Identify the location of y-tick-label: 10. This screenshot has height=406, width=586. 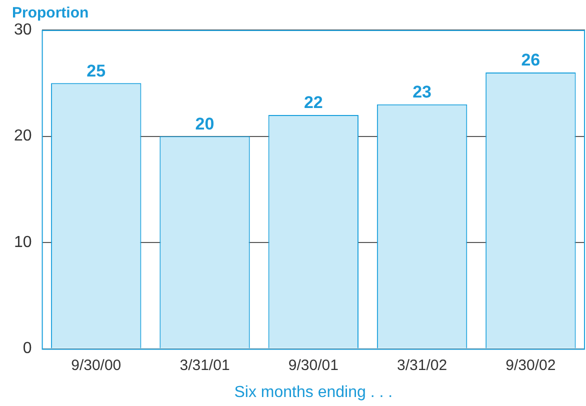
(23, 242).